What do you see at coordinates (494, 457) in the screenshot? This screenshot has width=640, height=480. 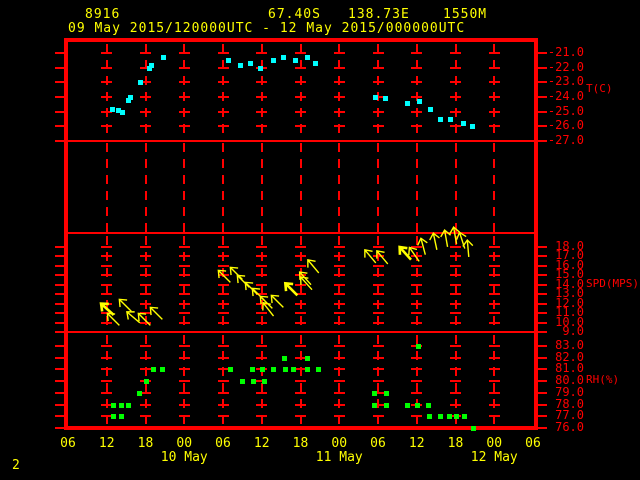 I see `x-date-label: 12 May` at bounding box center [494, 457].